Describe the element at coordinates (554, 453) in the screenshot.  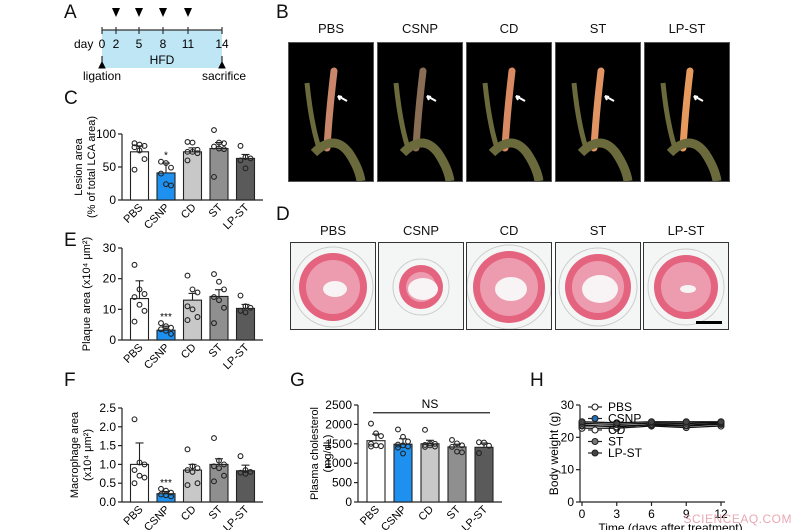
I see `y-axis-label: Body weight (g)` at that location.